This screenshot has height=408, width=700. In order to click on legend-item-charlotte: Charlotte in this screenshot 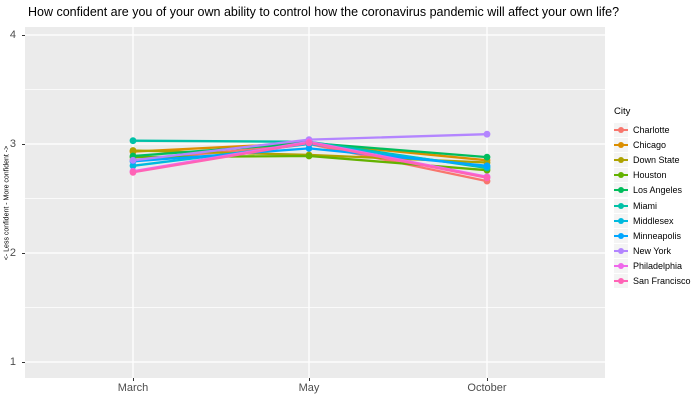, I will do `click(652, 129)`.